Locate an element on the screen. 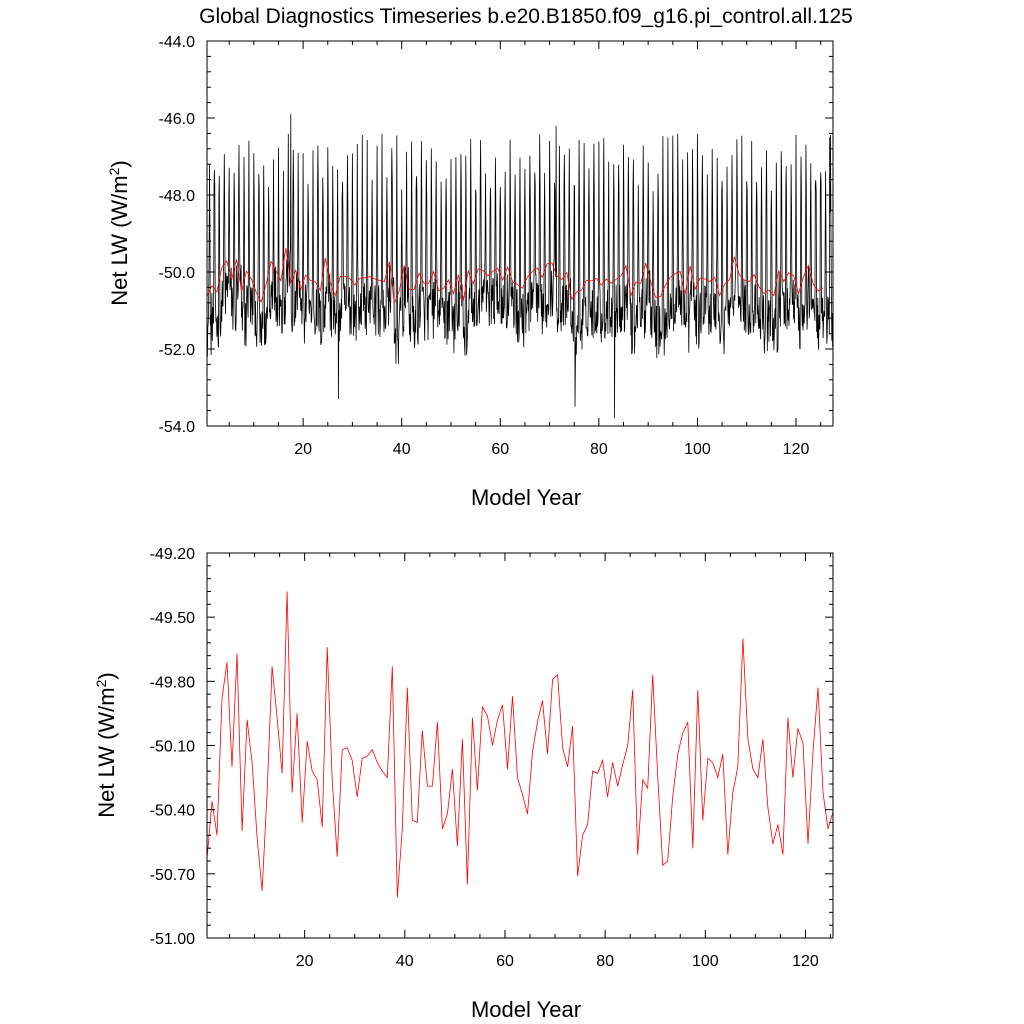 This screenshot has width=1024, height=1024. y-tick-label: -44.0 is located at coordinates (177, 42).